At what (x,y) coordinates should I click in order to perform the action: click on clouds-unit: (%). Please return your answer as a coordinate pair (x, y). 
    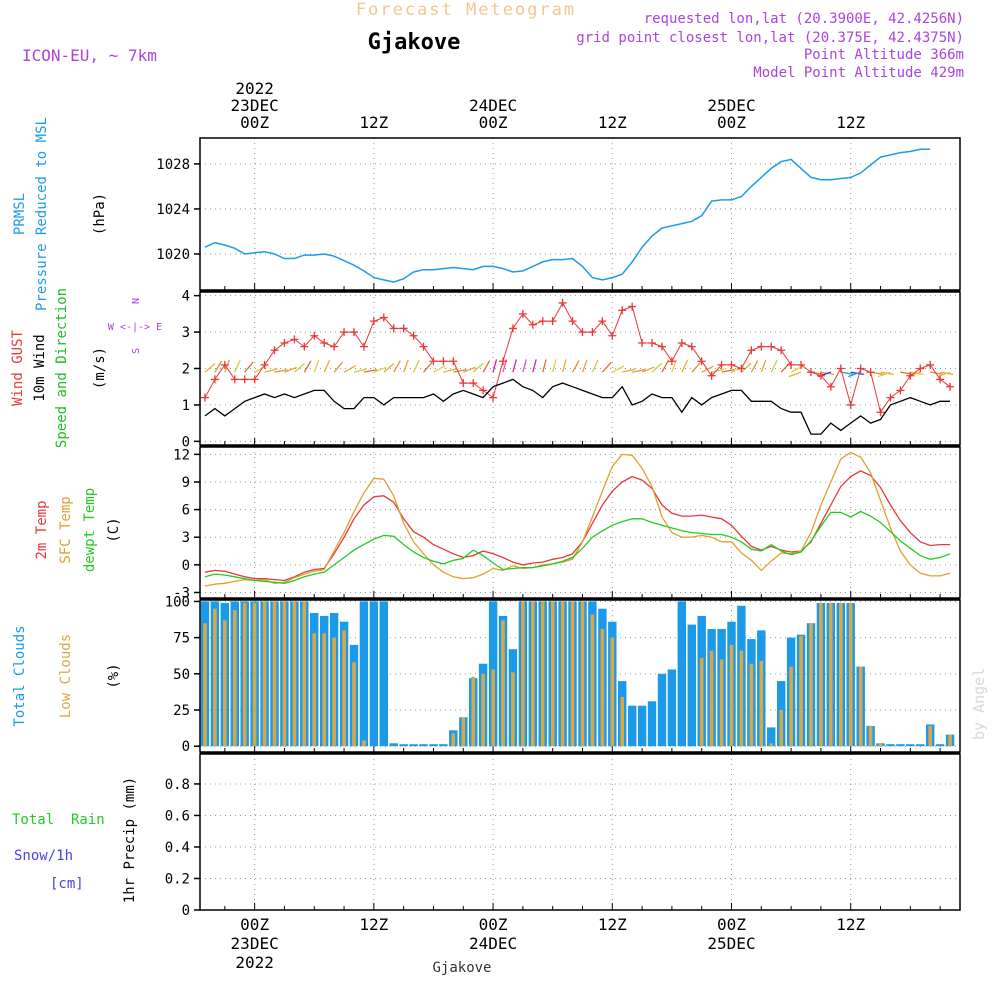
    Looking at the image, I should click on (114, 675).